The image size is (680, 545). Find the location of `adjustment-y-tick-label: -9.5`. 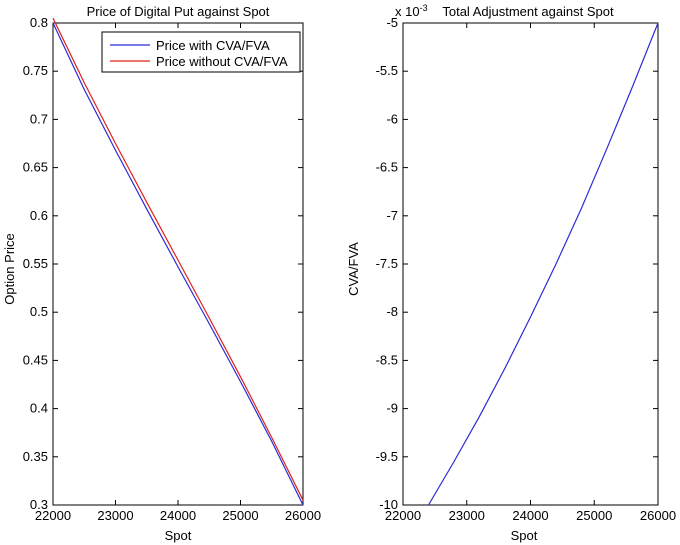

adjustment-y-tick-label: -9.5 is located at coordinates (387, 456).